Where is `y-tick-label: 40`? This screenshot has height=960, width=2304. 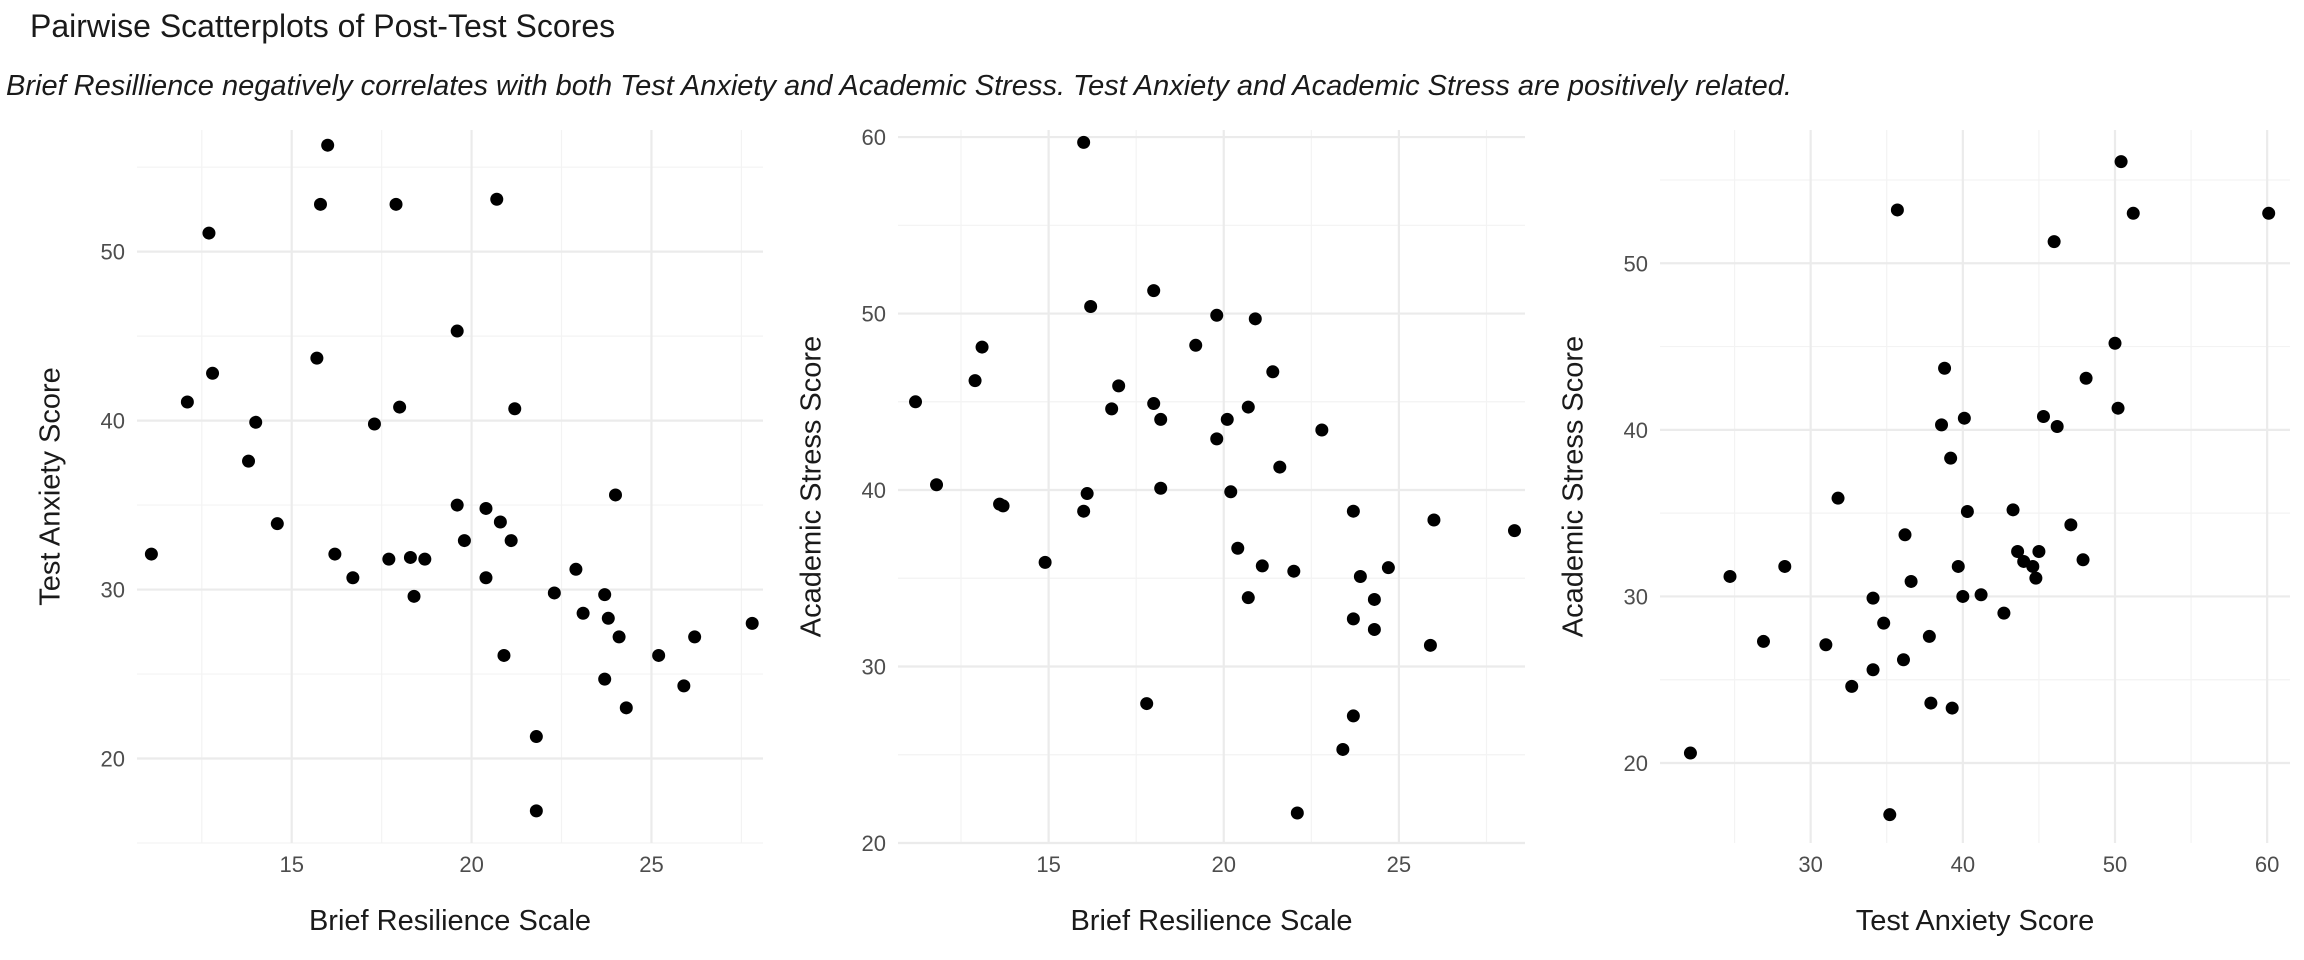 y-tick-label: 40 is located at coordinates (113, 421).